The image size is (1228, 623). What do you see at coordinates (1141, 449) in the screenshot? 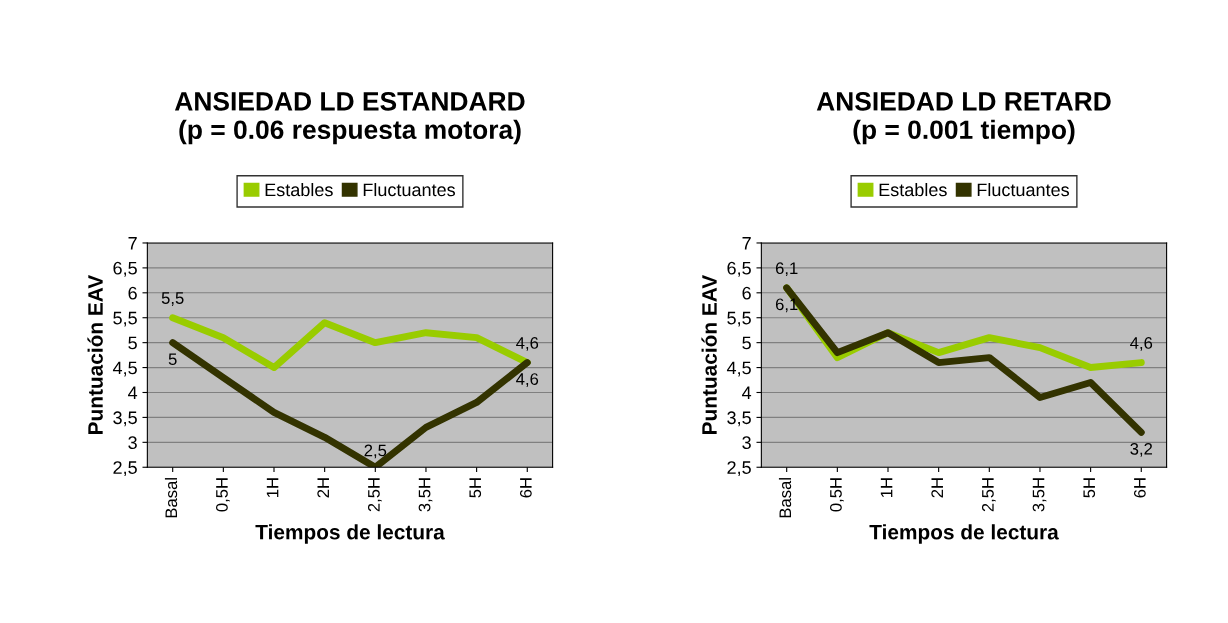
I see `data-label: 3,2` at bounding box center [1141, 449].